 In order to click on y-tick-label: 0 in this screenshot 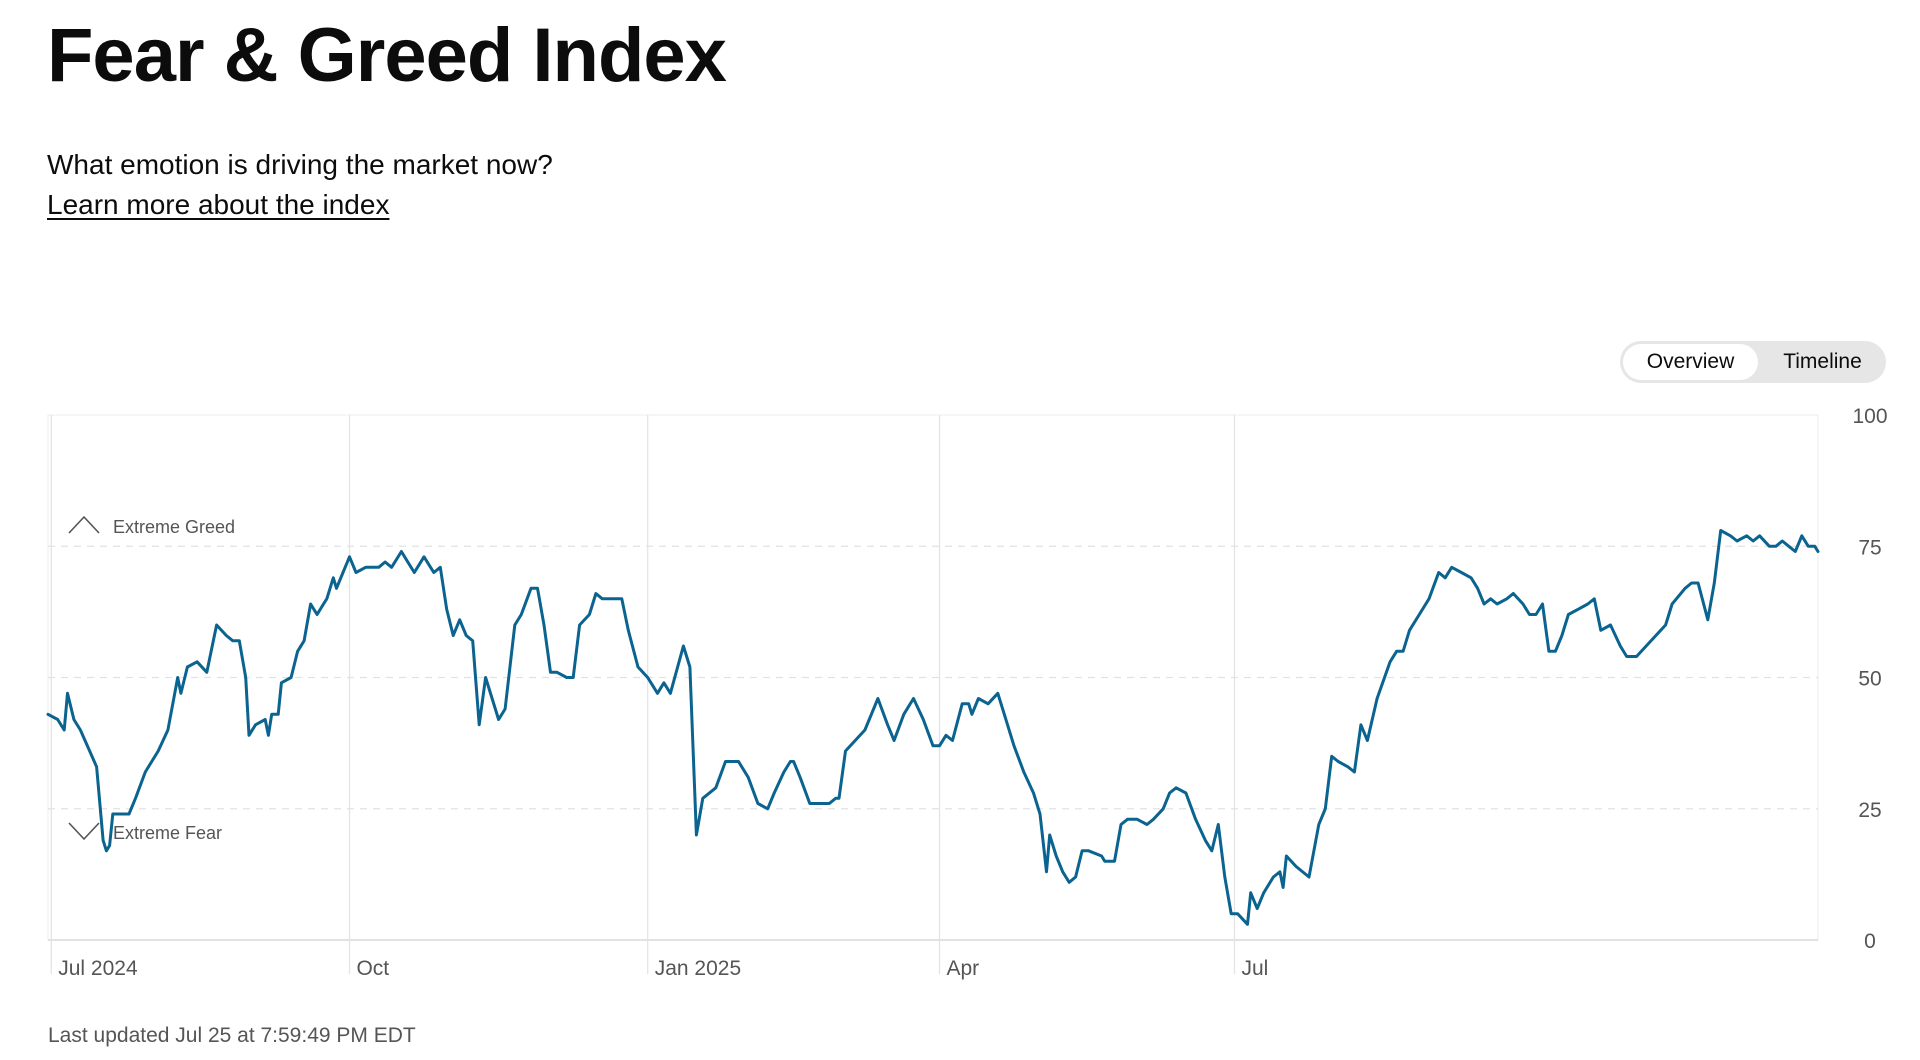, I will do `click(1870, 941)`.